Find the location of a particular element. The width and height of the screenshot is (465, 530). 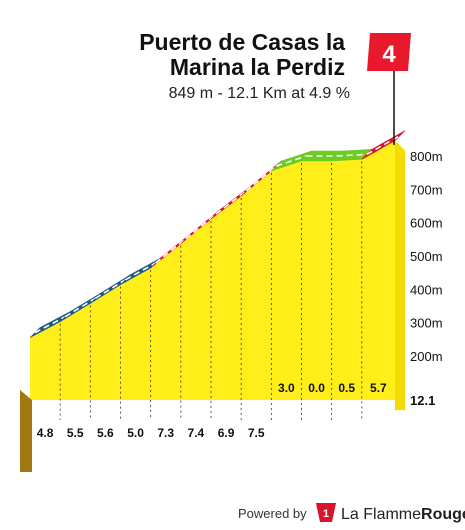

gradient-label: 7.3 is located at coordinates (165, 433).